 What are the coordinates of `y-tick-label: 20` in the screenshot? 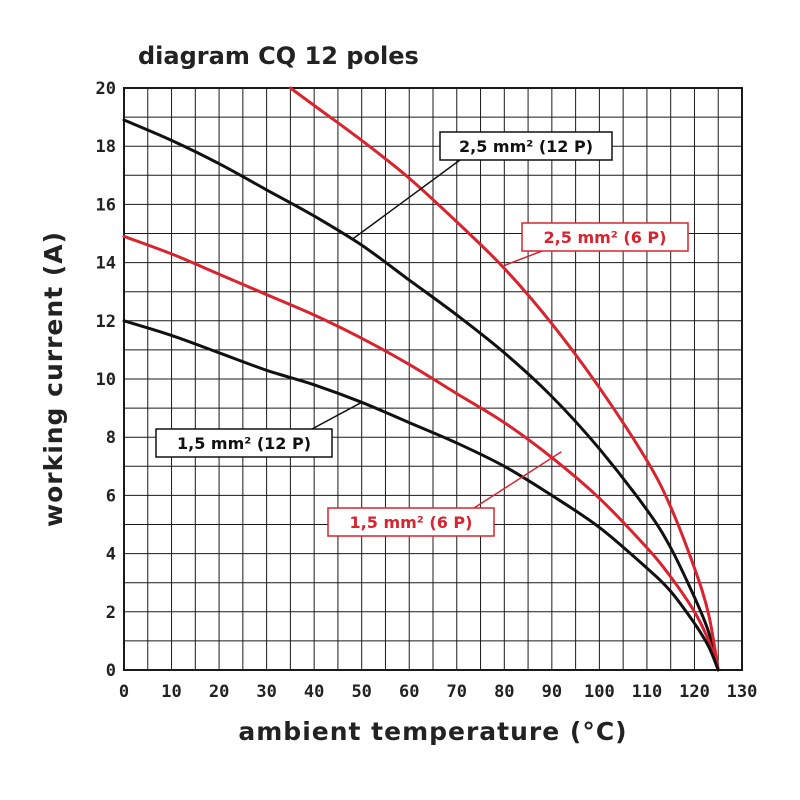 It's located at (106, 89).